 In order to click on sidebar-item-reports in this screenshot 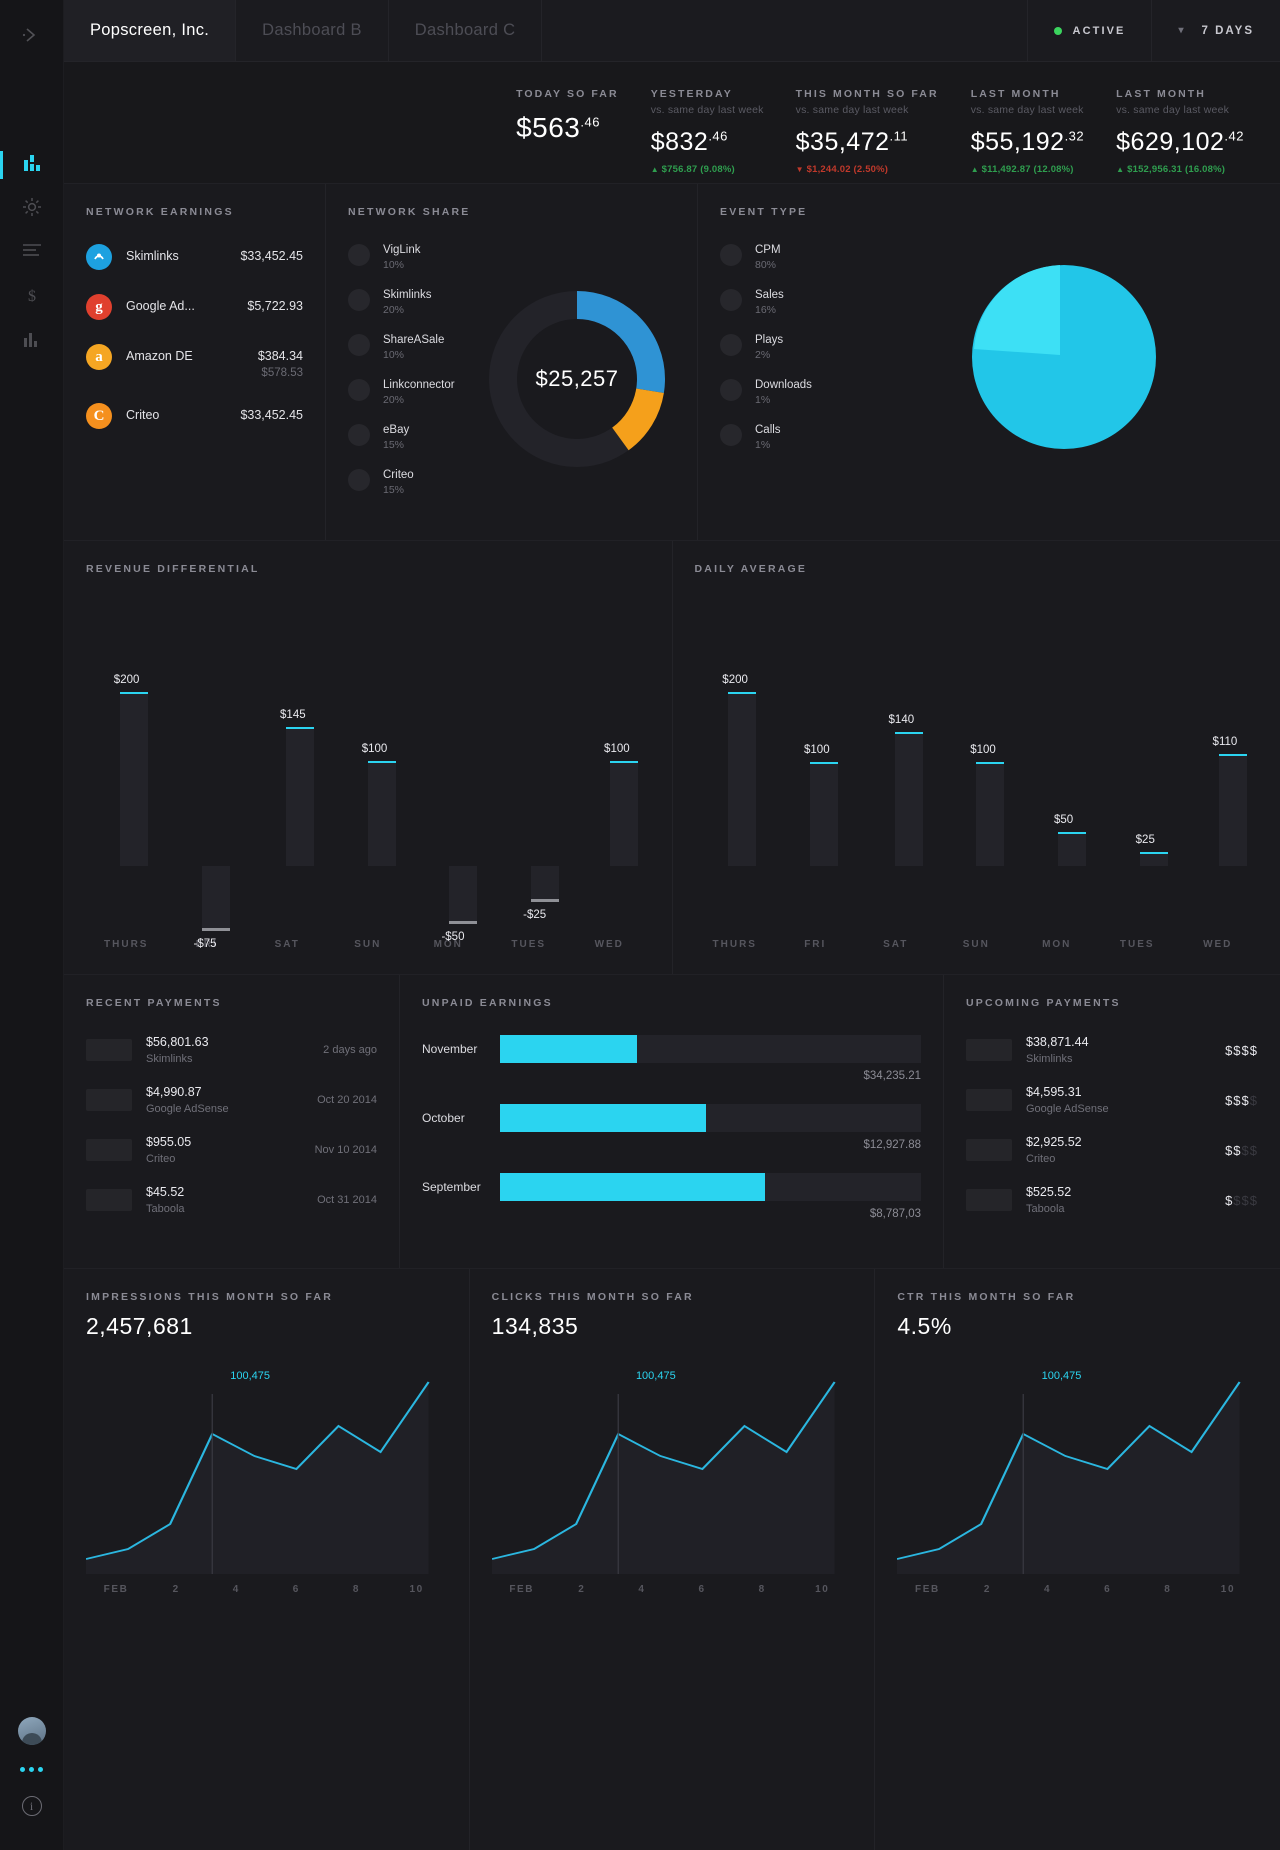, I will do `click(32, 253)`.